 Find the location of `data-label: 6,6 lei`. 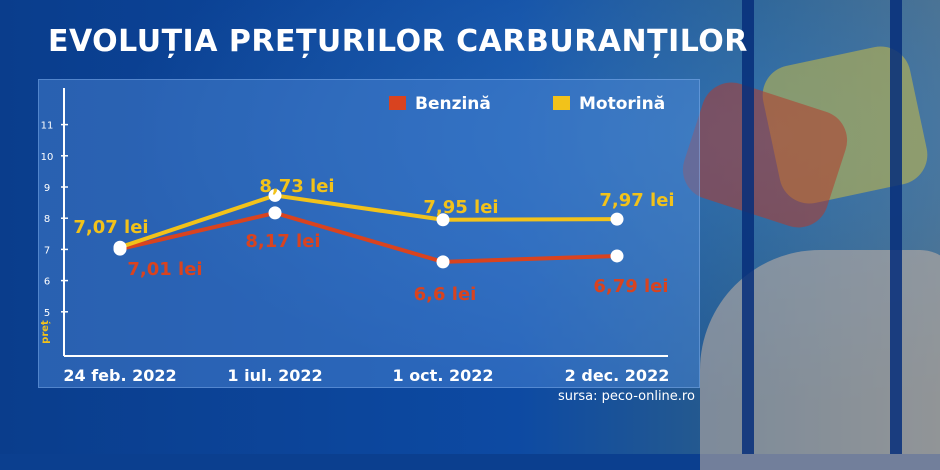

data-label: 6,6 lei is located at coordinates (445, 294).